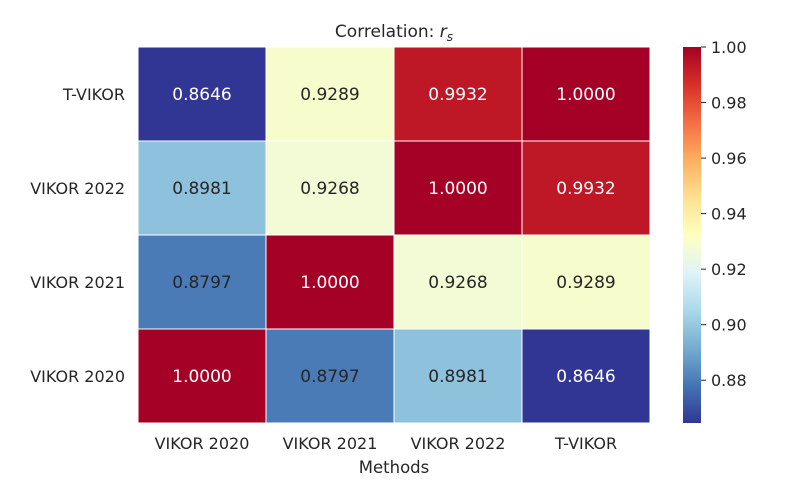 Image resolution: width=800 pixels, height=500 pixels. Describe the element at coordinates (394, 467) in the screenshot. I see `x-axis-label: Methods` at that location.